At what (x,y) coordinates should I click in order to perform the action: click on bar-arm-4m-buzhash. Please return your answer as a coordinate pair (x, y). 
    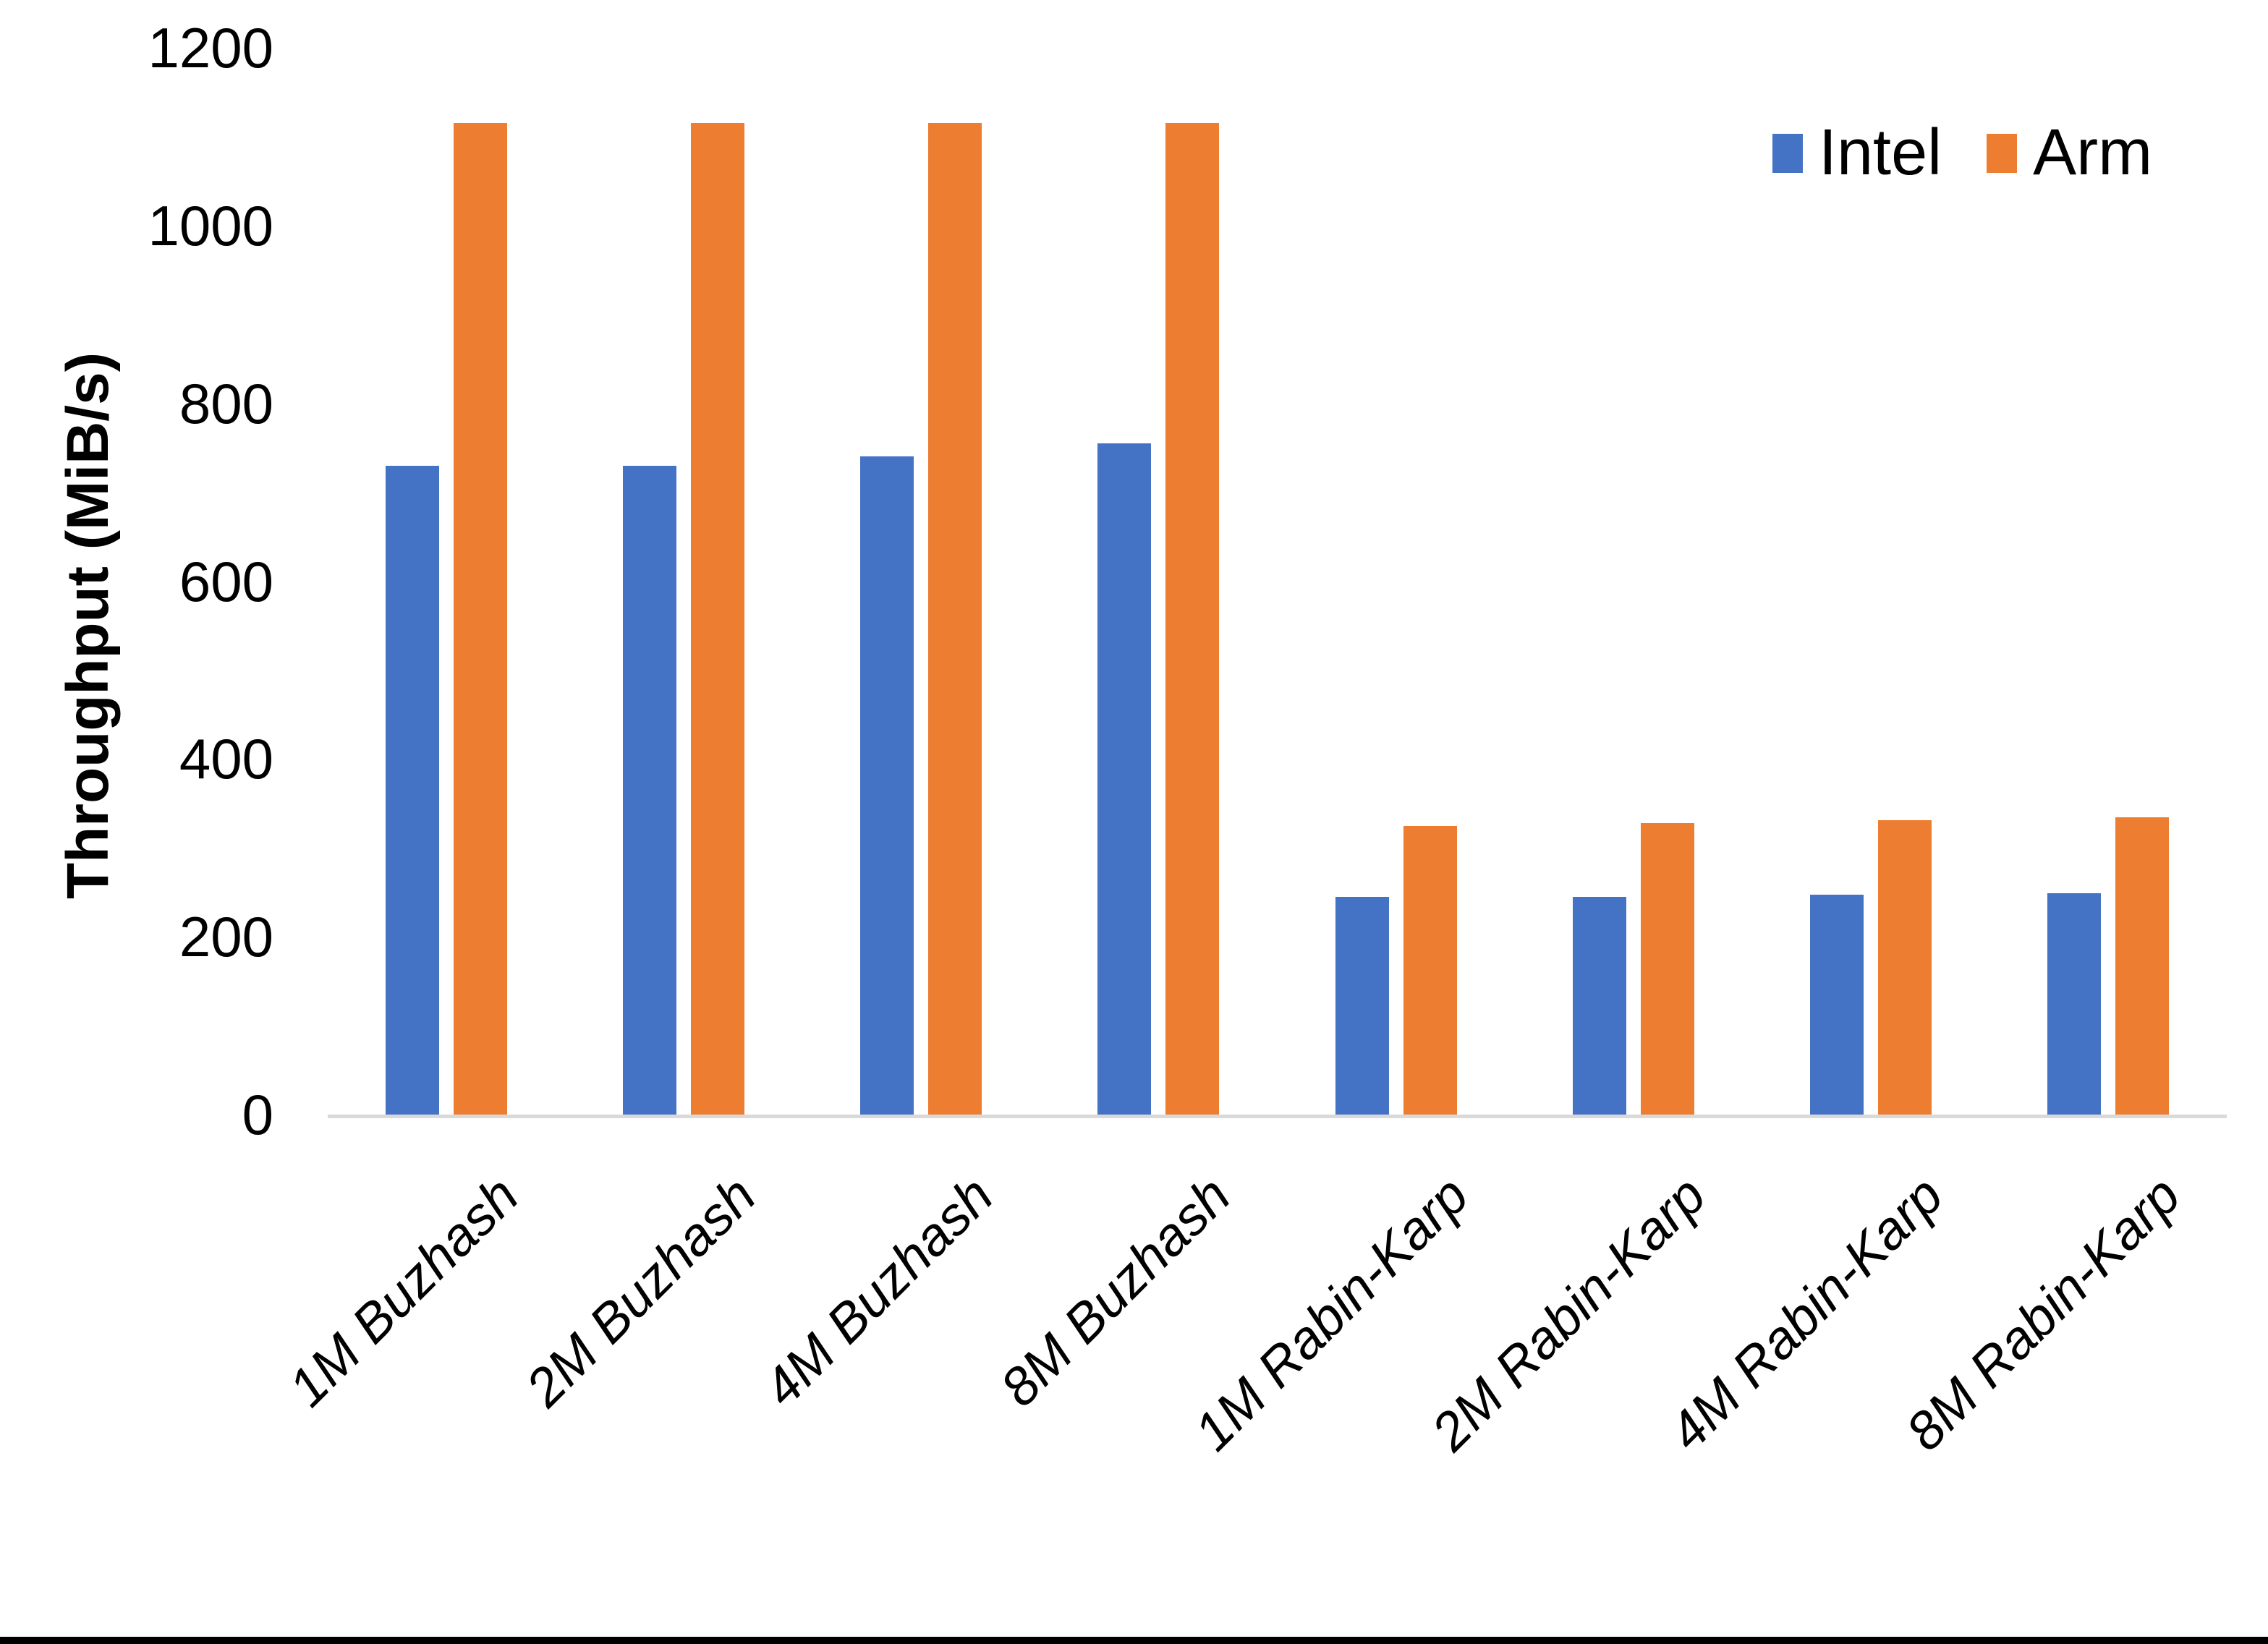
    Looking at the image, I should click on (955, 619).